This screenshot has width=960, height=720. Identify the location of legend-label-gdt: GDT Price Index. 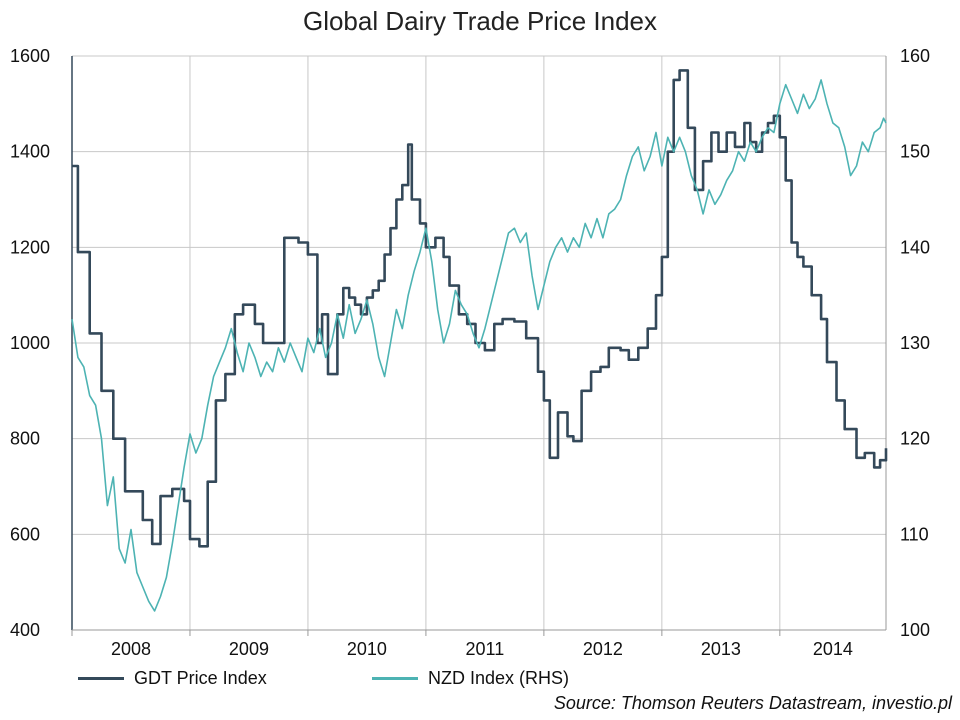
(200, 678).